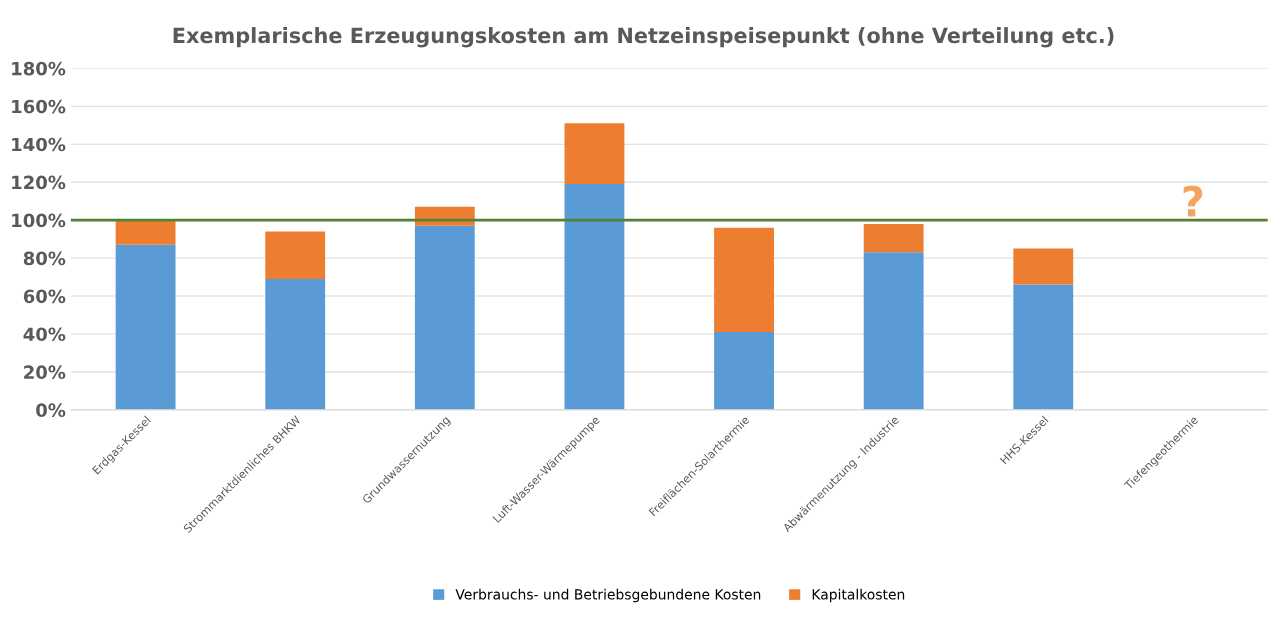 Image resolution: width=1287 pixels, height=621 pixels. I want to click on annotation: ?, so click(1193, 201).